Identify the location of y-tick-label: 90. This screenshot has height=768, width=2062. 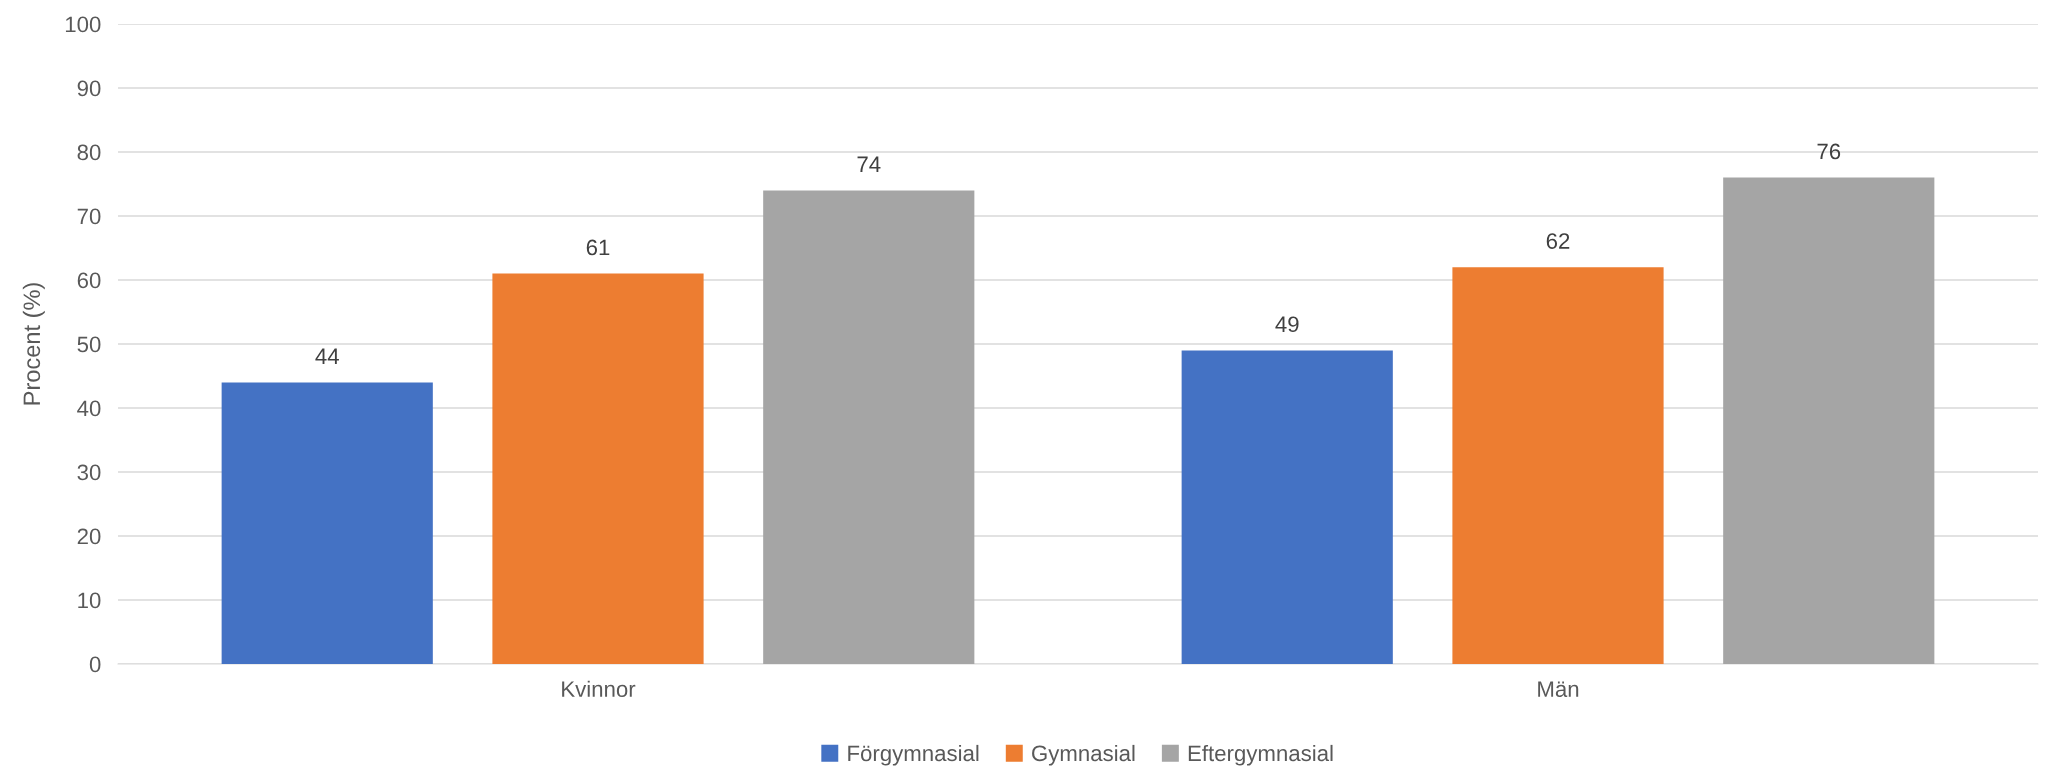
(89, 88).